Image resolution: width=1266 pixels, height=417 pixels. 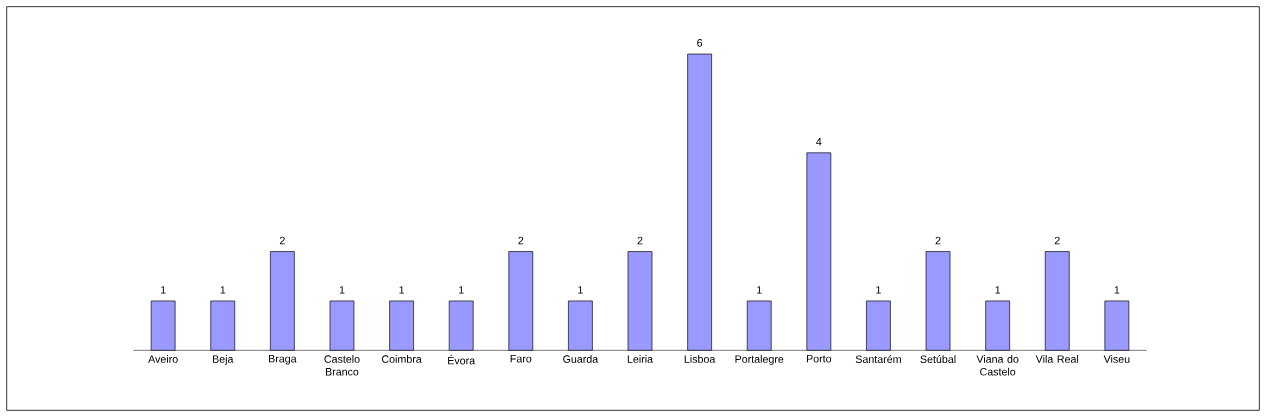 What do you see at coordinates (342, 365) in the screenshot?
I see `x-tick-label: Castelo Branco` at bounding box center [342, 365].